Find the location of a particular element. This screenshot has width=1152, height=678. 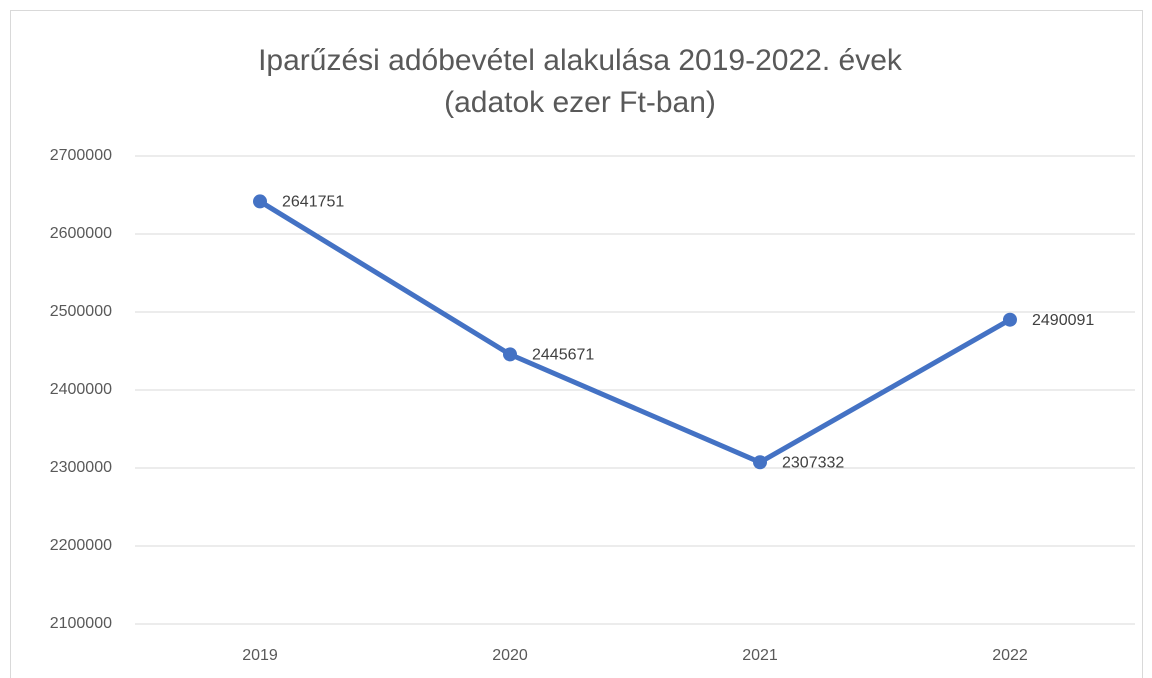

y-tick-label: 2500000 is located at coordinates (81, 311).